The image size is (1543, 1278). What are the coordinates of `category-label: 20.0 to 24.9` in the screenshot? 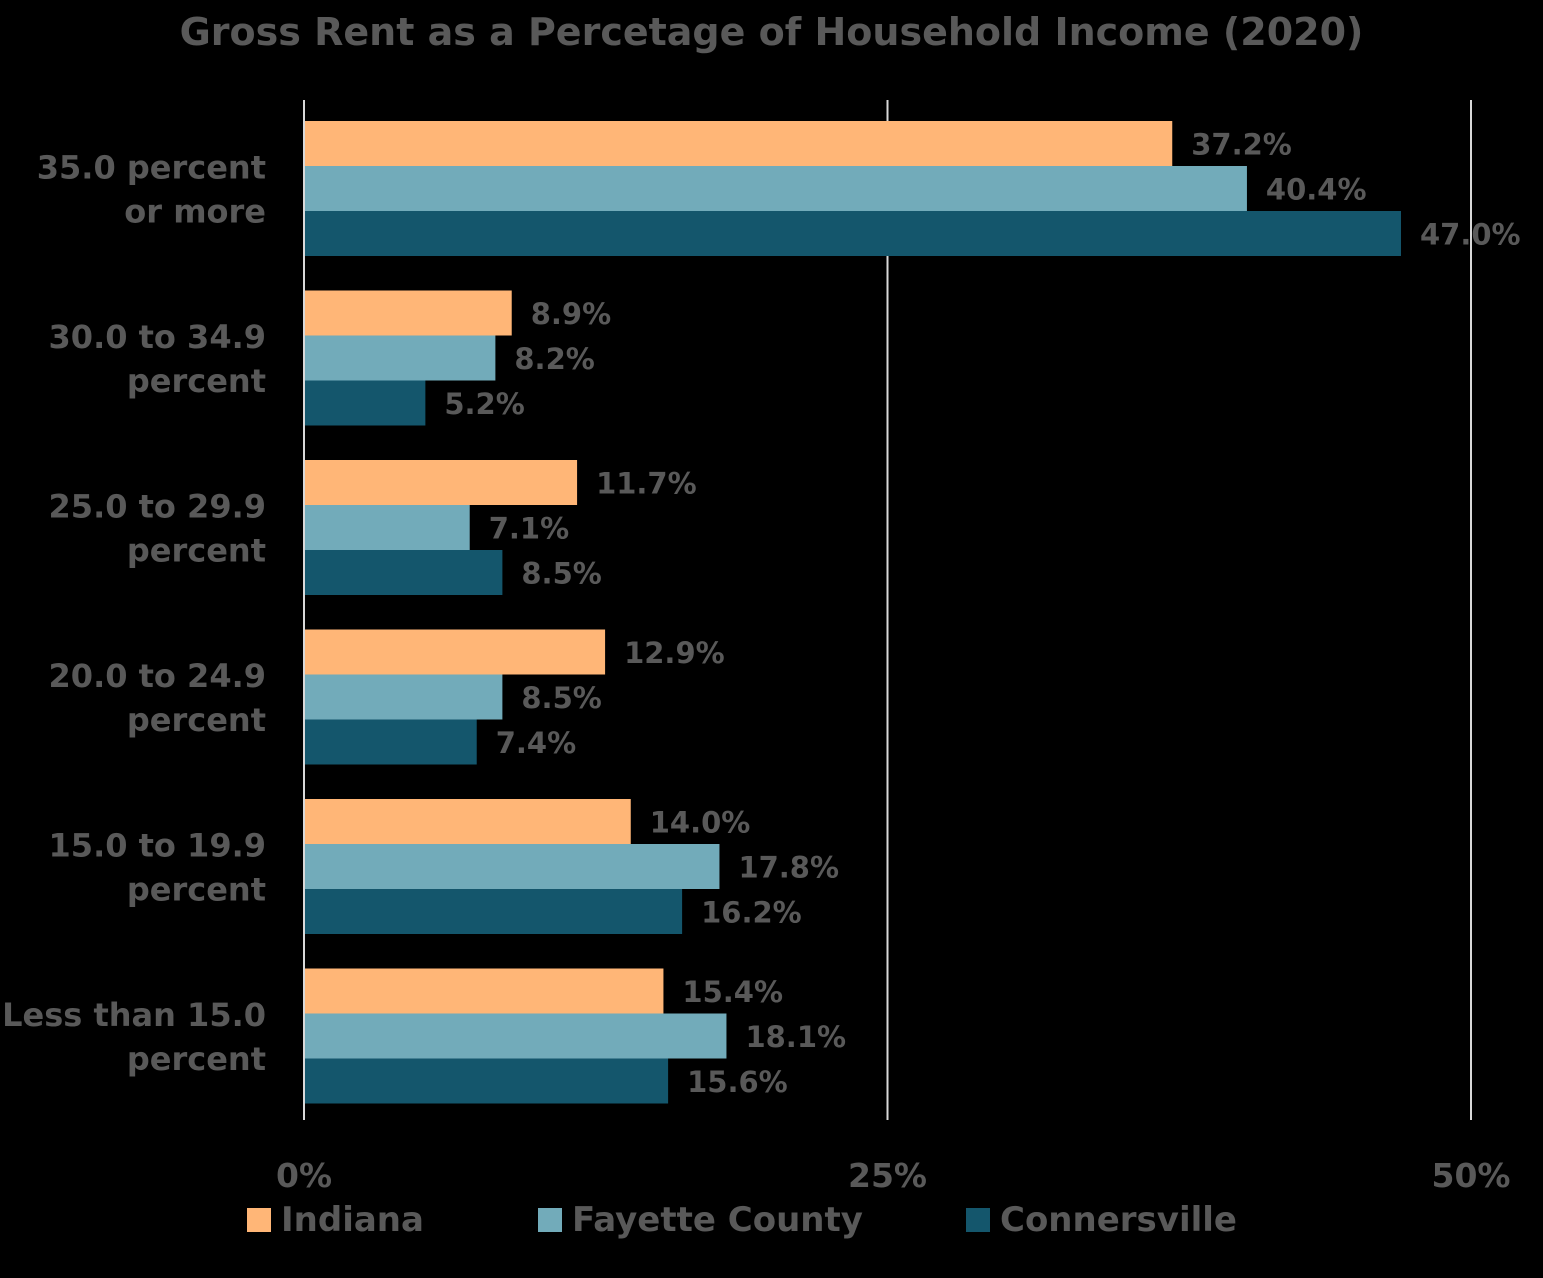 It's located at (157, 676).